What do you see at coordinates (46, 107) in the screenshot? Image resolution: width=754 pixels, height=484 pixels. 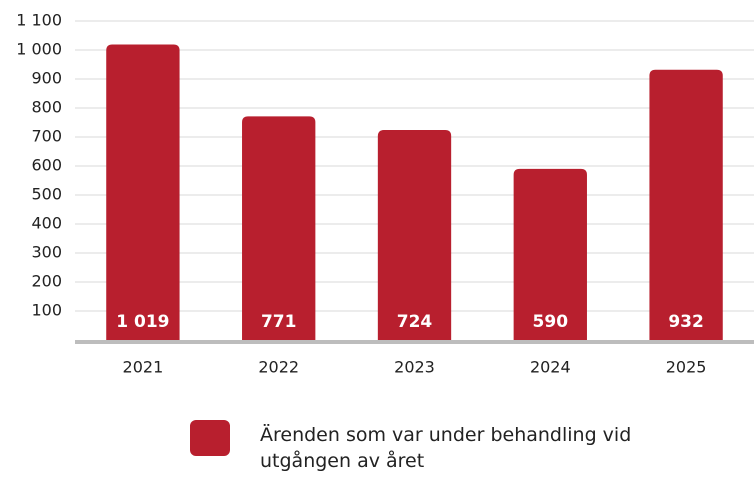 I see `y-tick-label: 800` at bounding box center [46, 107].